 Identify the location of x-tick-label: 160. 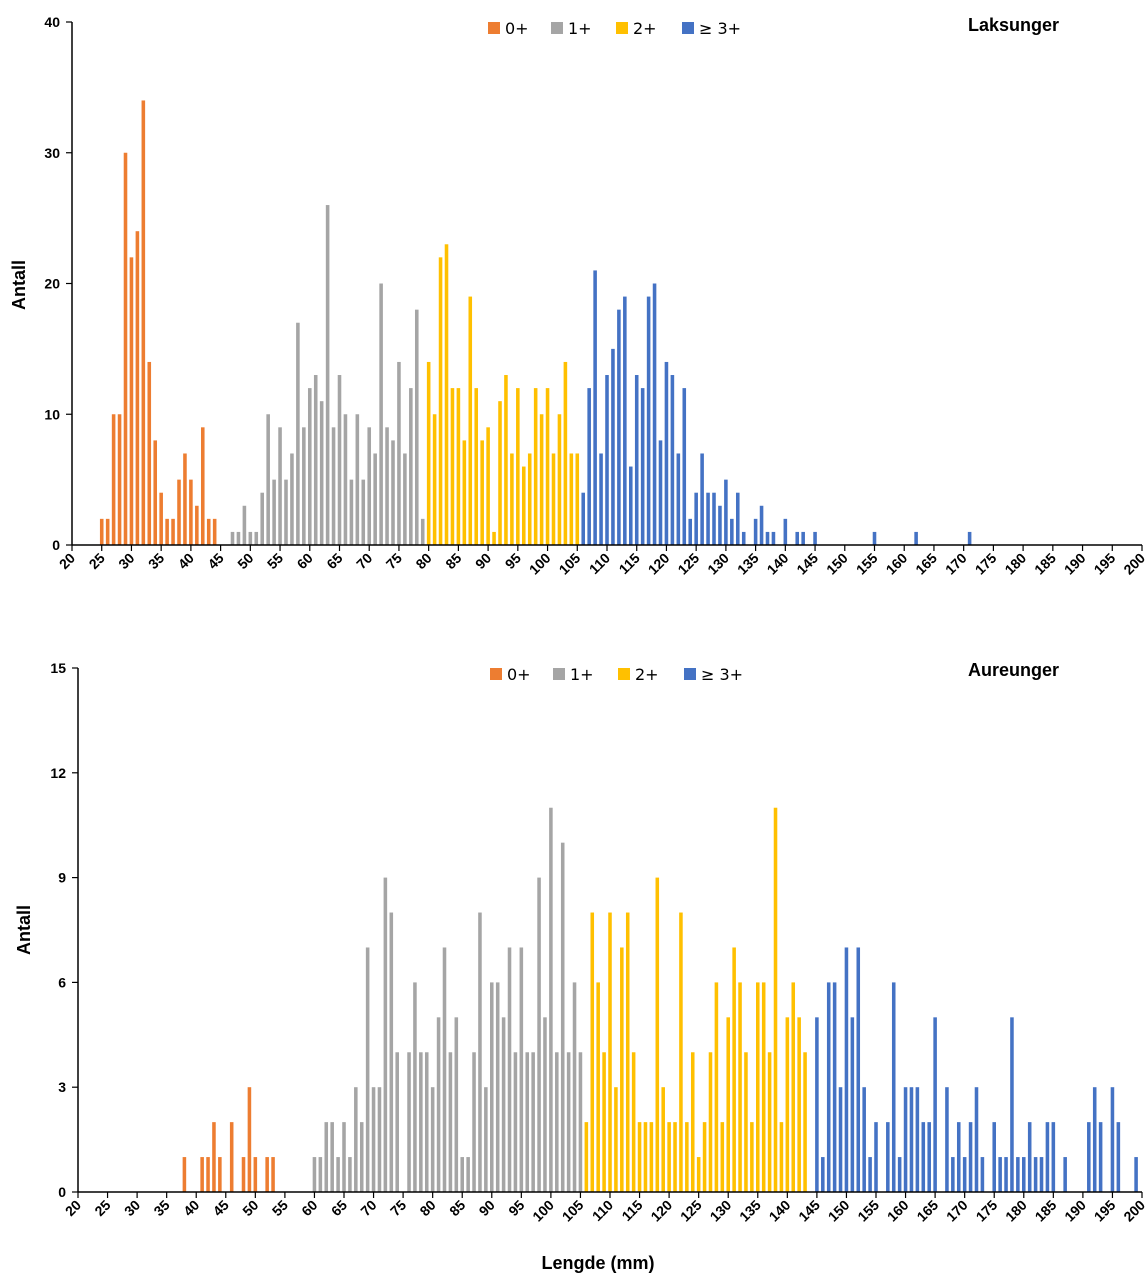
(898, 1211).